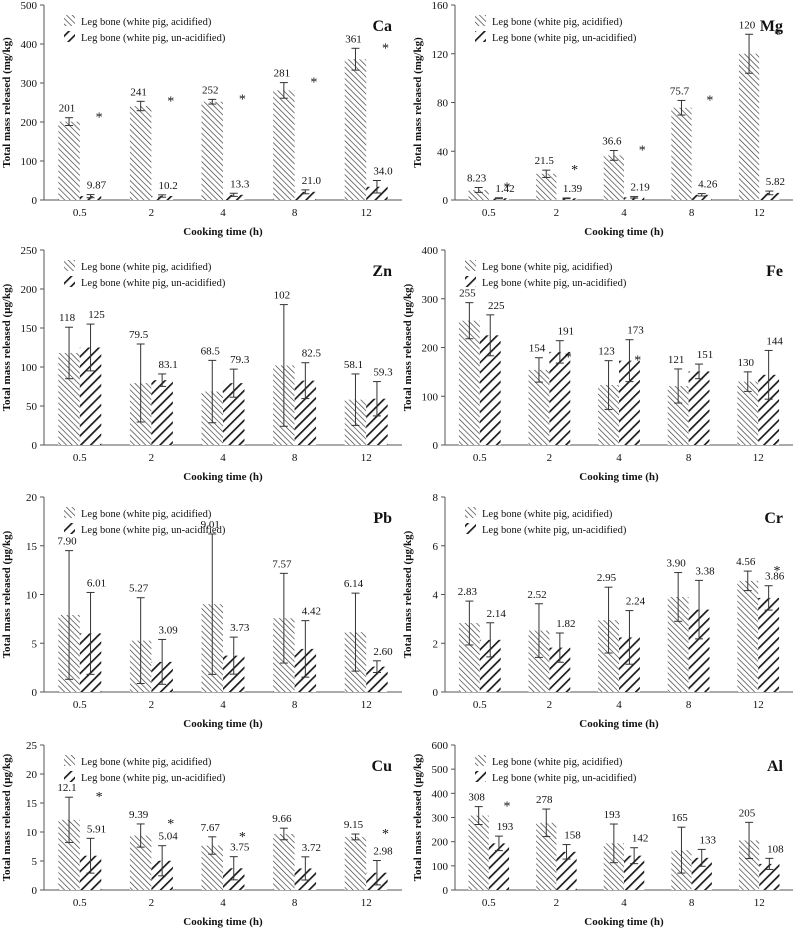 Image resolution: width=800 pixels, height=949 pixels. What do you see at coordinates (32, 547) in the screenshot?
I see `y-tick-label: 15` at bounding box center [32, 547].